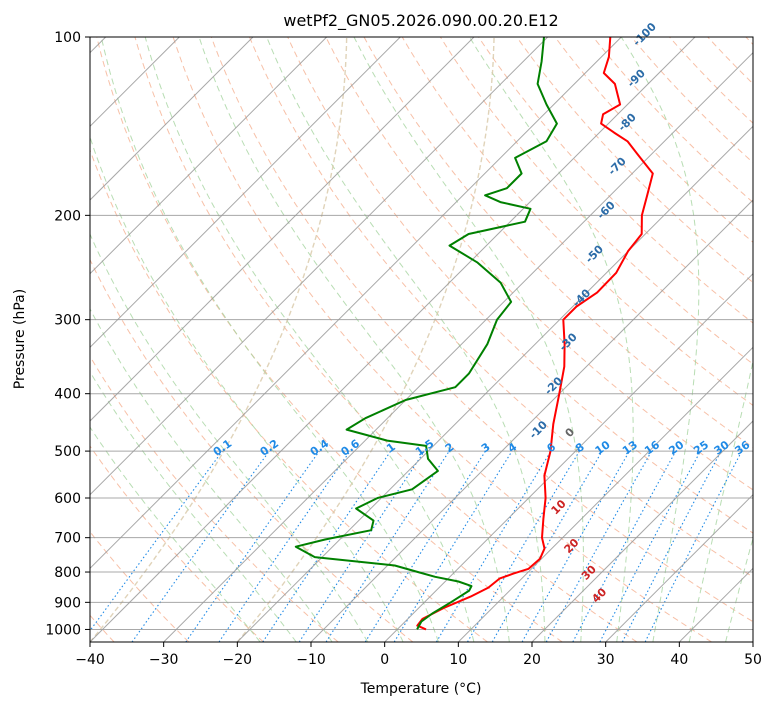 The width and height of the screenshot is (775, 708). What do you see at coordinates (551, 447) in the screenshot?
I see `mixing-ratio-label: 6` at bounding box center [551, 447].